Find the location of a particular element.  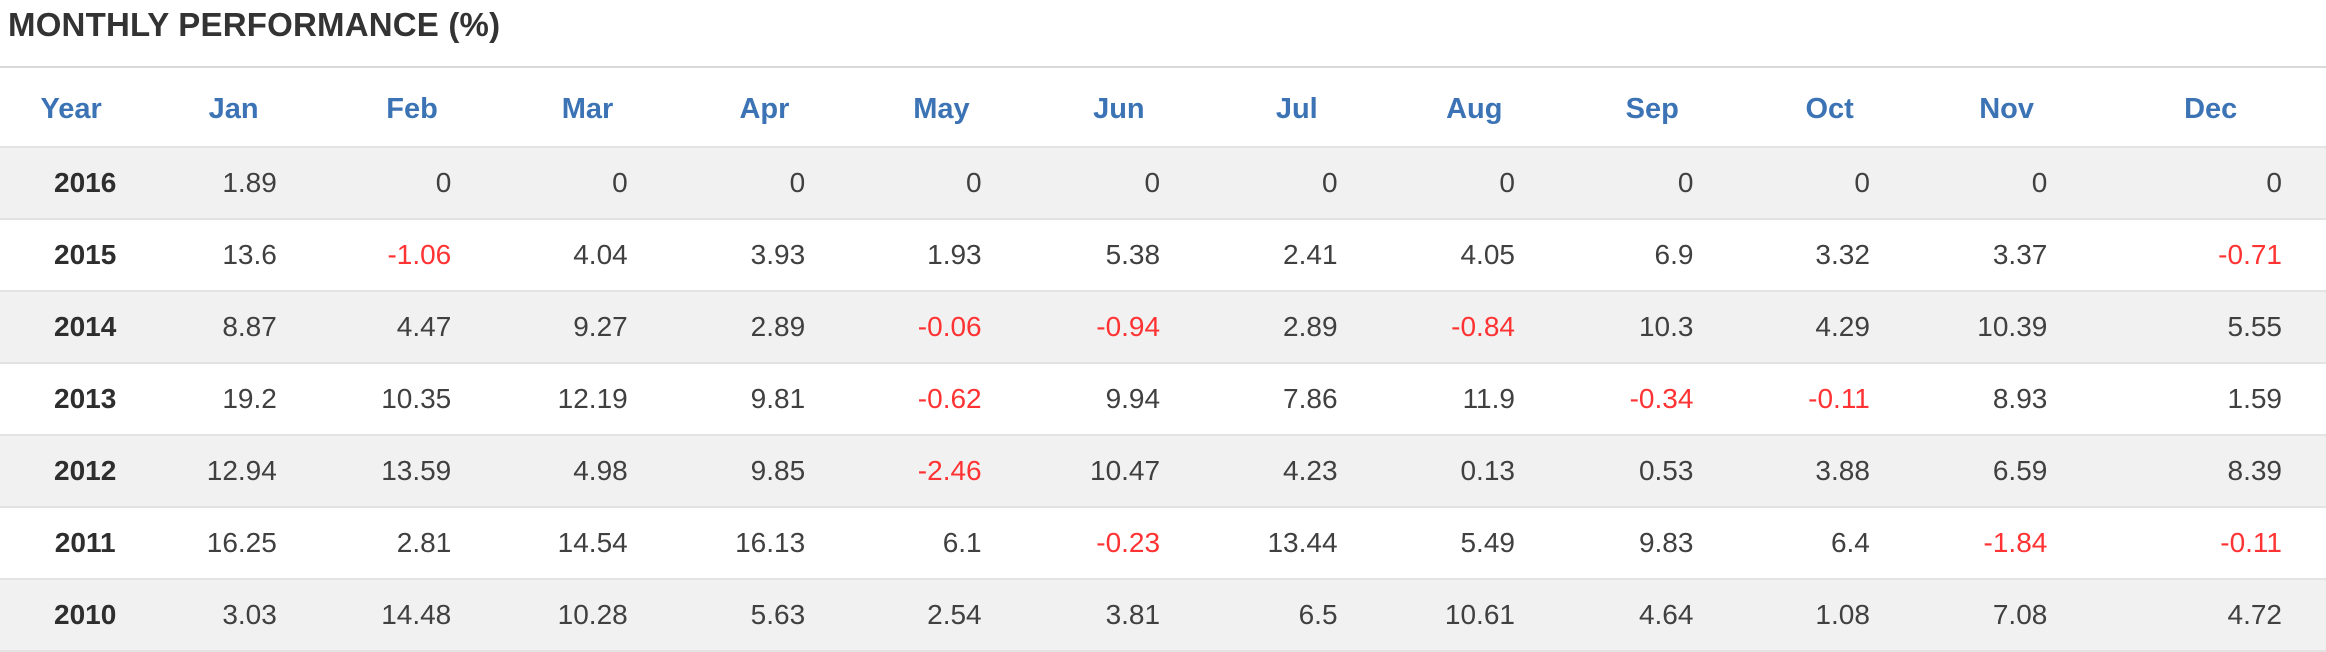

value-cell: 5.49 is located at coordinates (1474, 543).